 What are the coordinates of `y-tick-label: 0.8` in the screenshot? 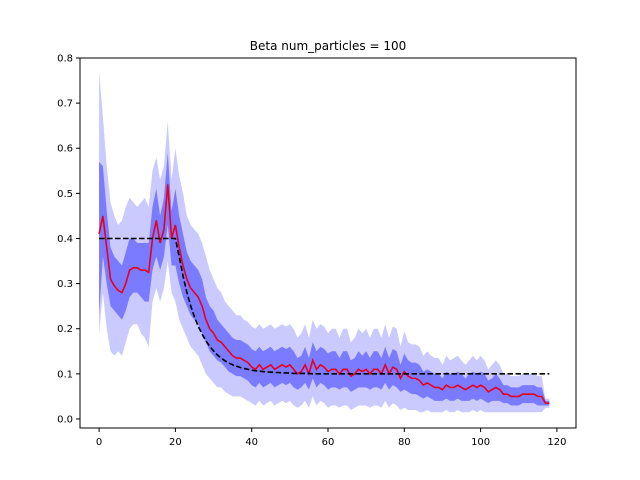 It's located at (65, 59).